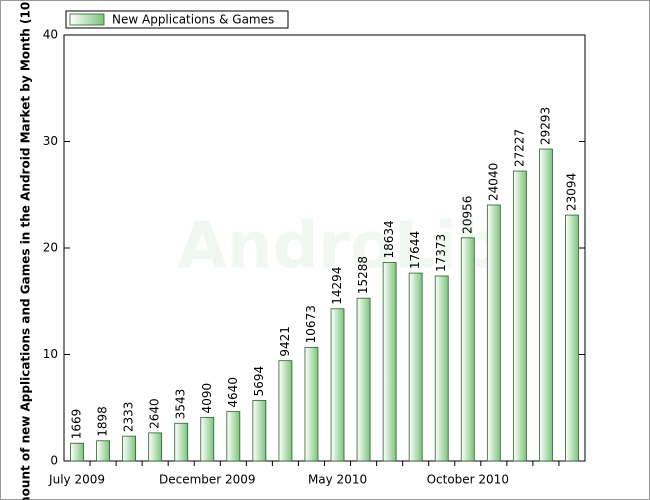 This screenshot has width=650, height=500. I want to click on value-label: 17373, so click(441, 253).